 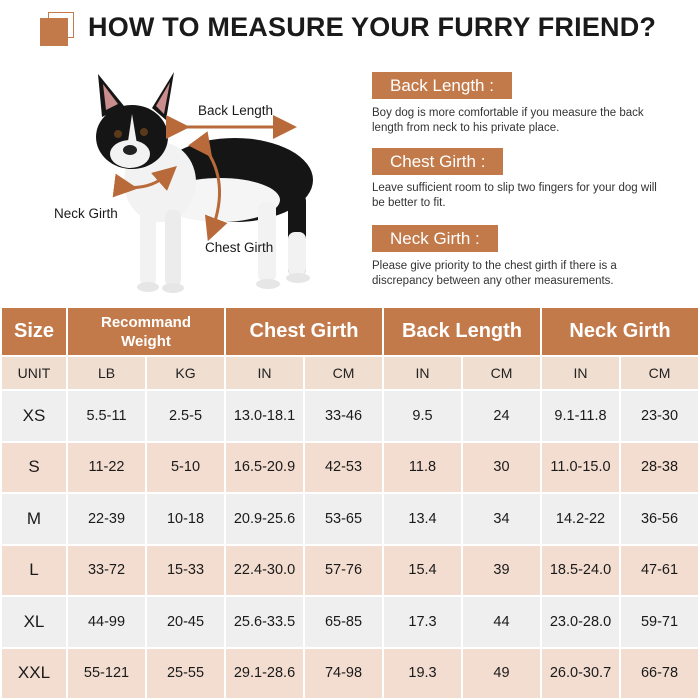 I want to click on unit-cell: UNIT, so click(x=34, y=373).